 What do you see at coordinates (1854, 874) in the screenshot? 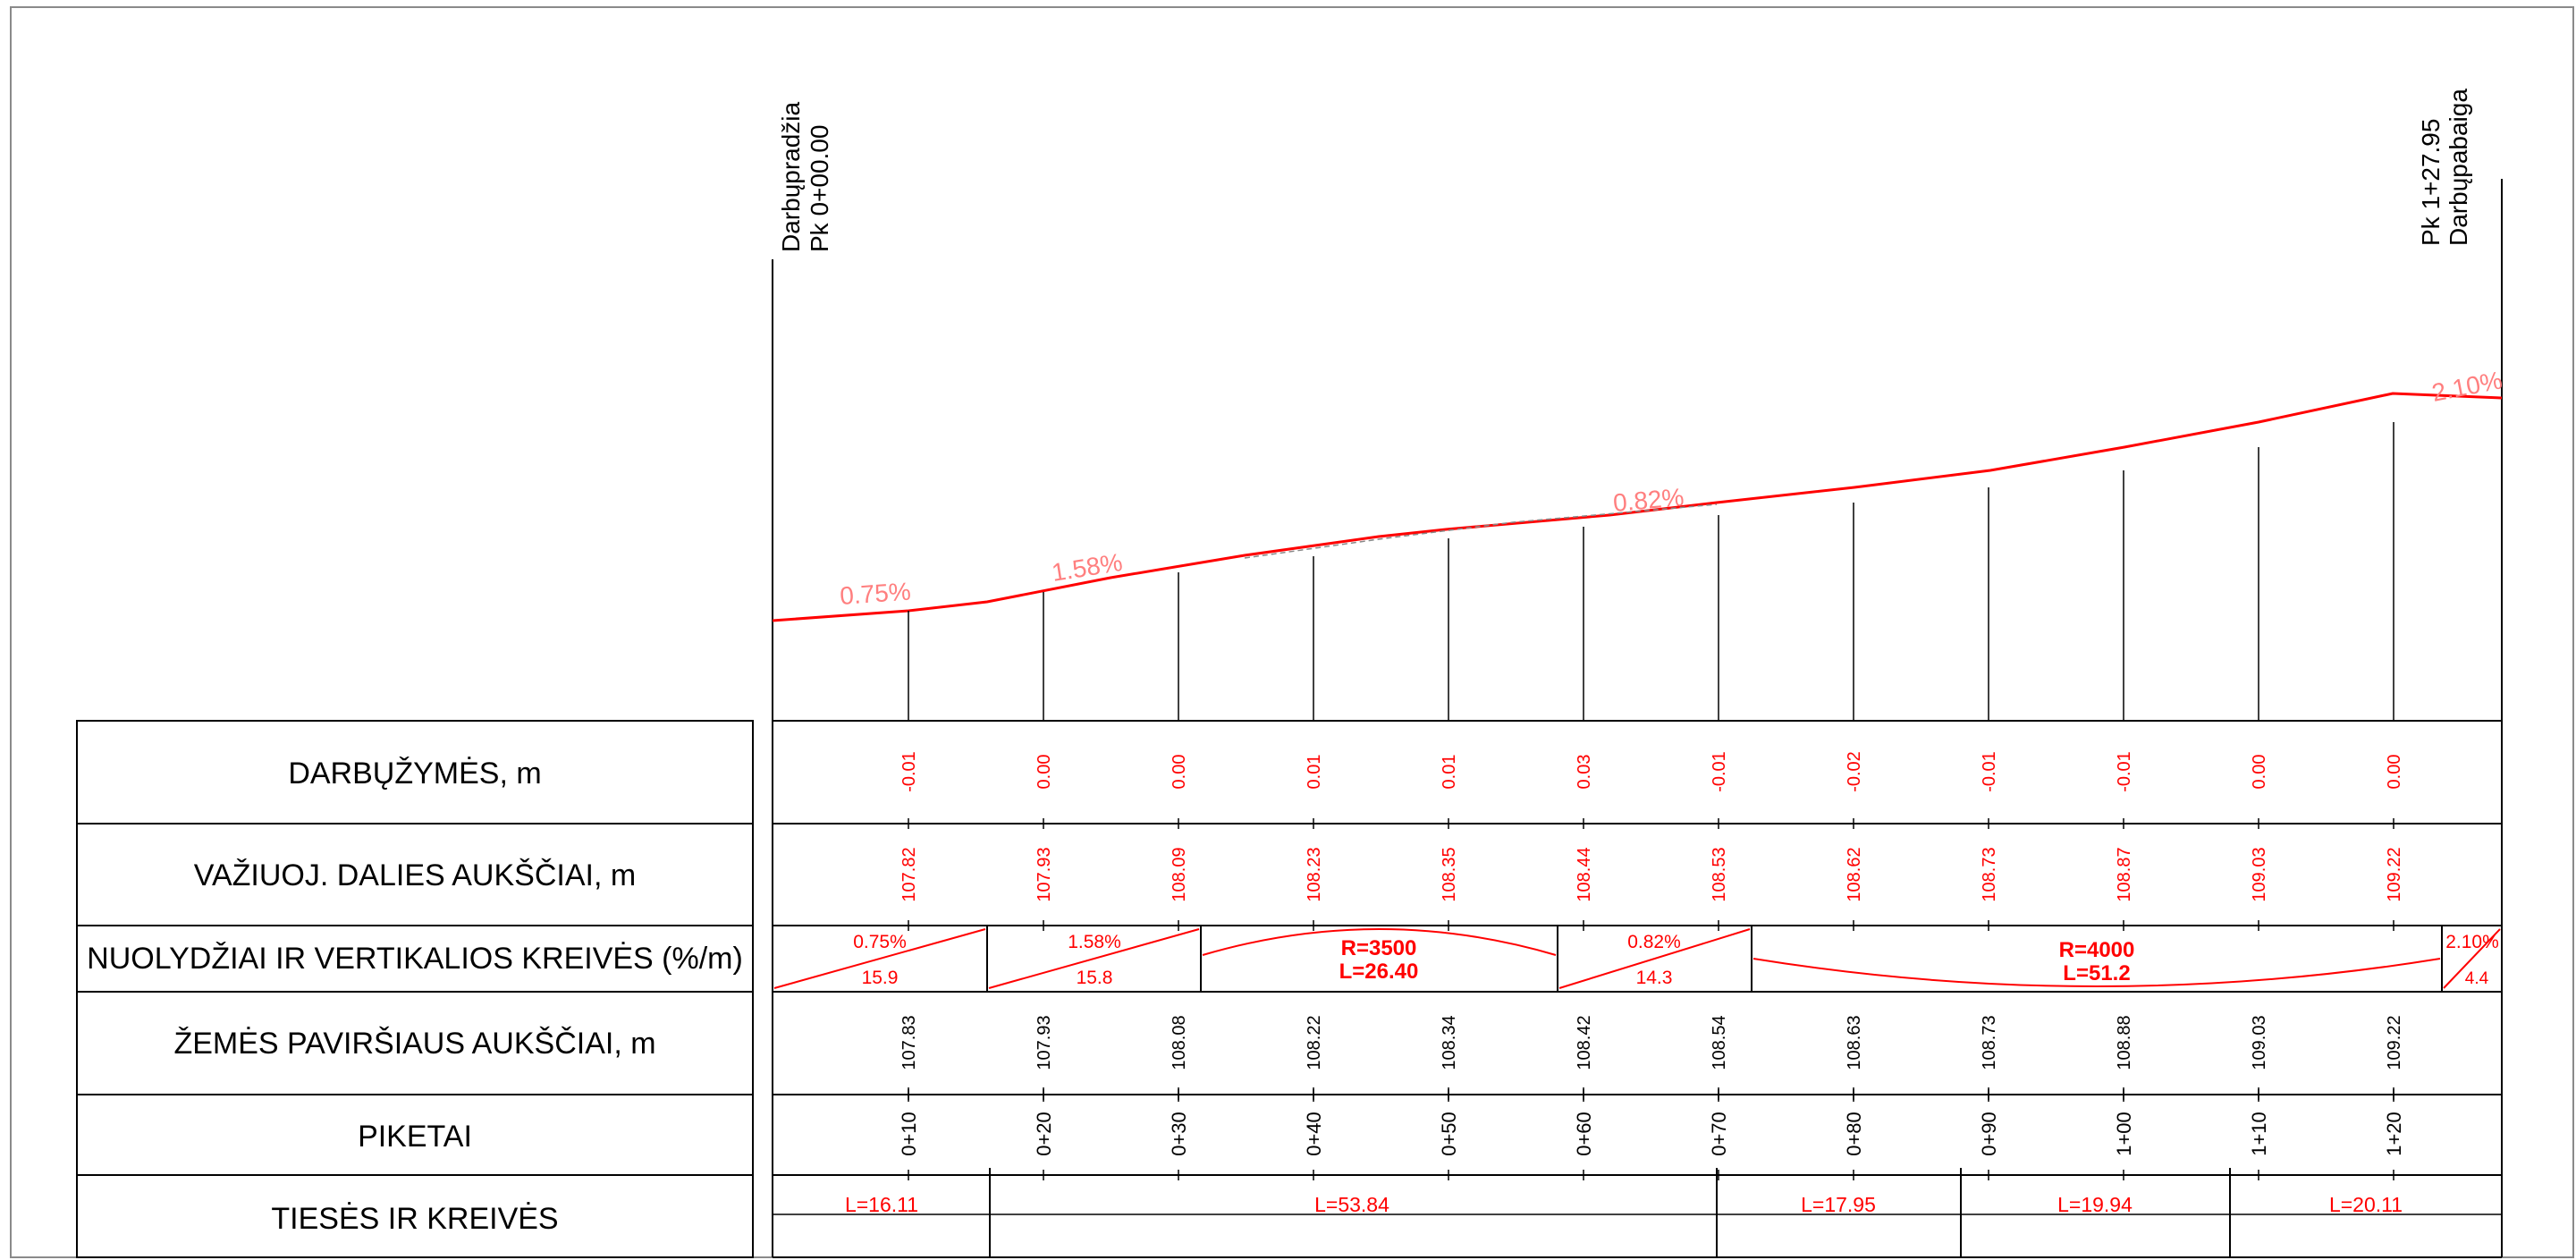
I see `road-elevation-value: 108.62` at bounding box center [1854, 874].